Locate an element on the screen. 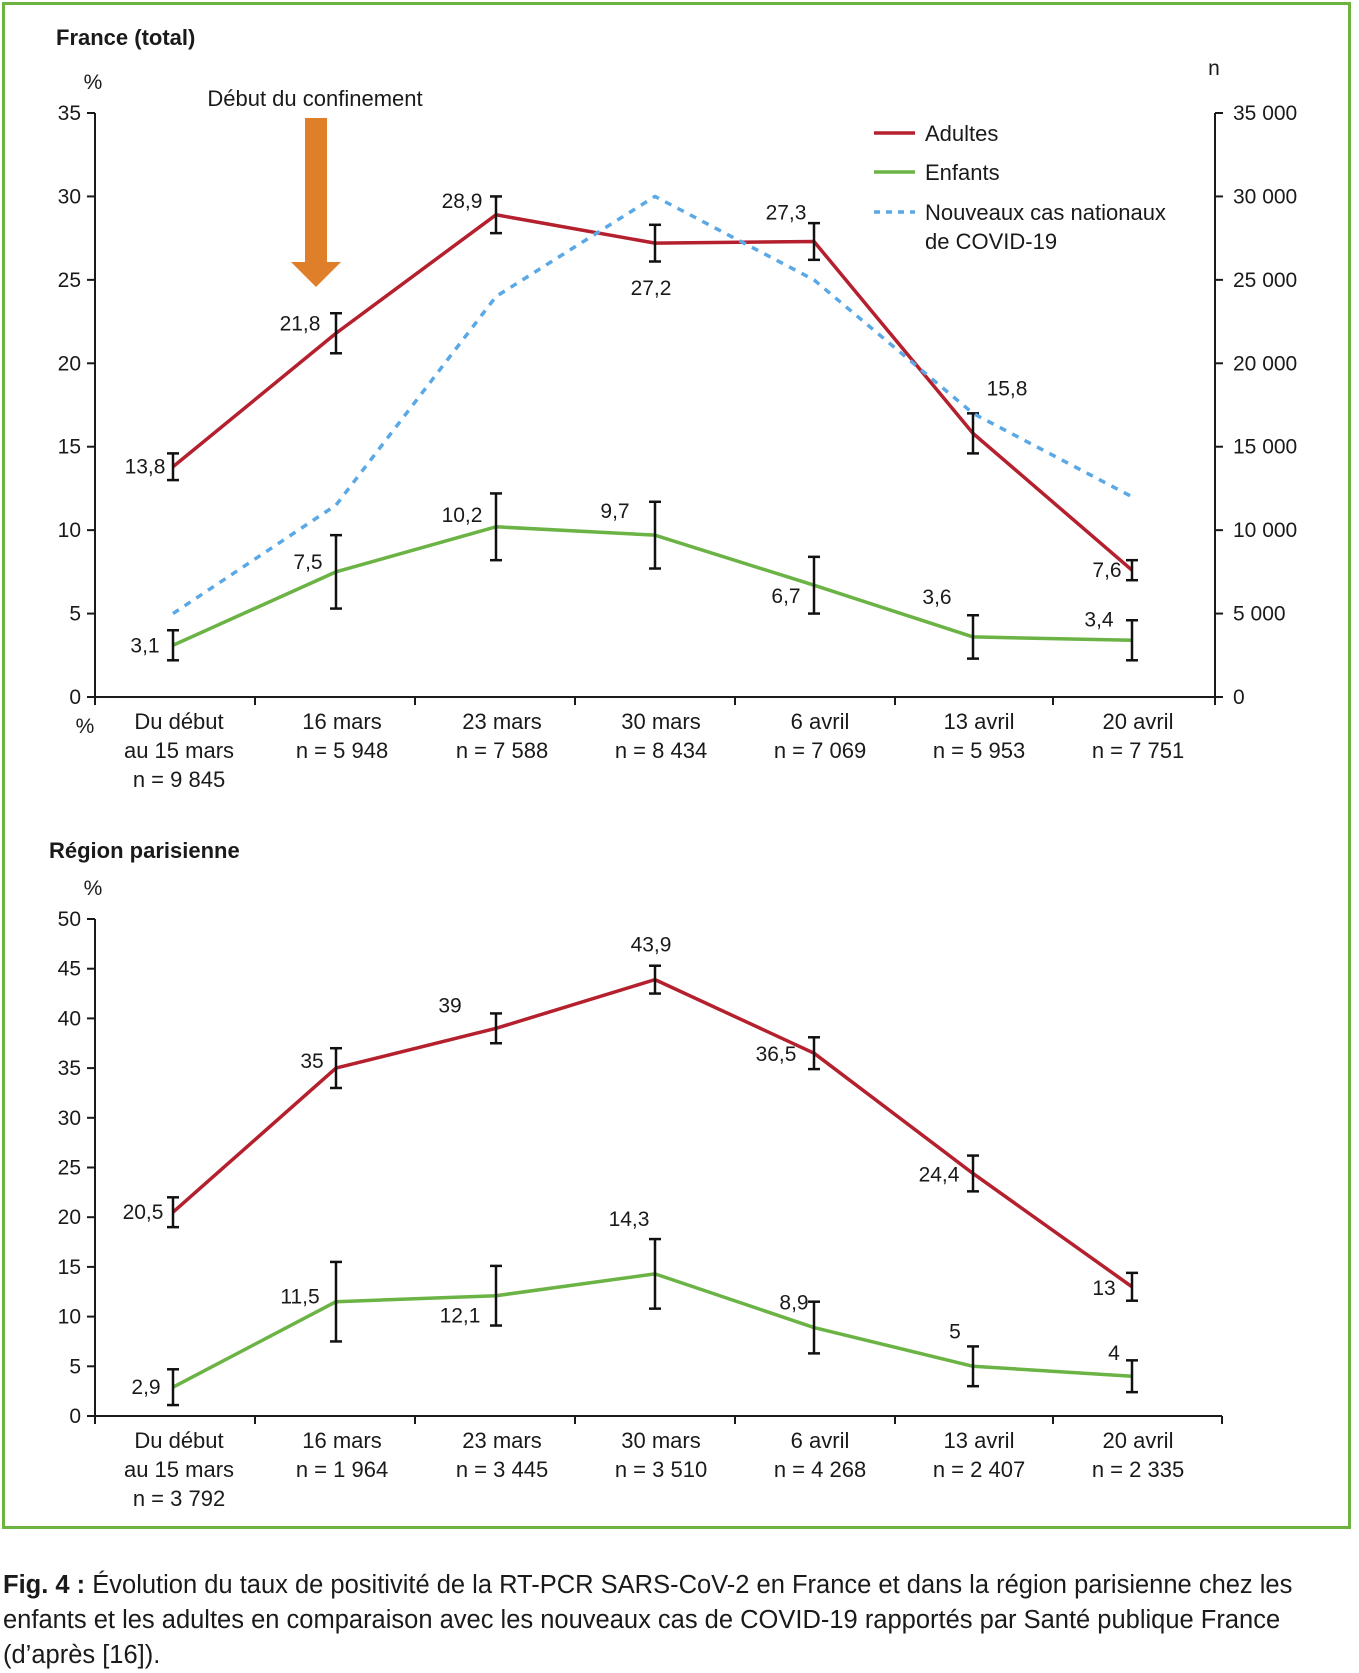 The height and width of the screenshot is (1673, 1359). x-tick-label: Du début is located at coordinates (178, 1440).